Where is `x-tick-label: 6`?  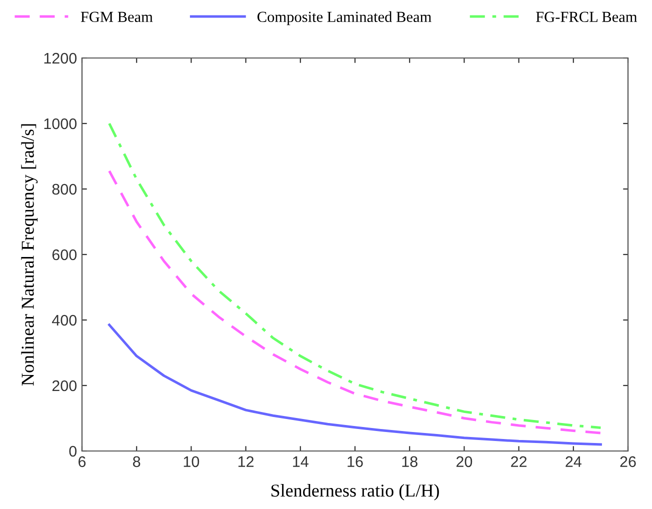
x-tick-label: 6 is located at coordinates (82, 462).